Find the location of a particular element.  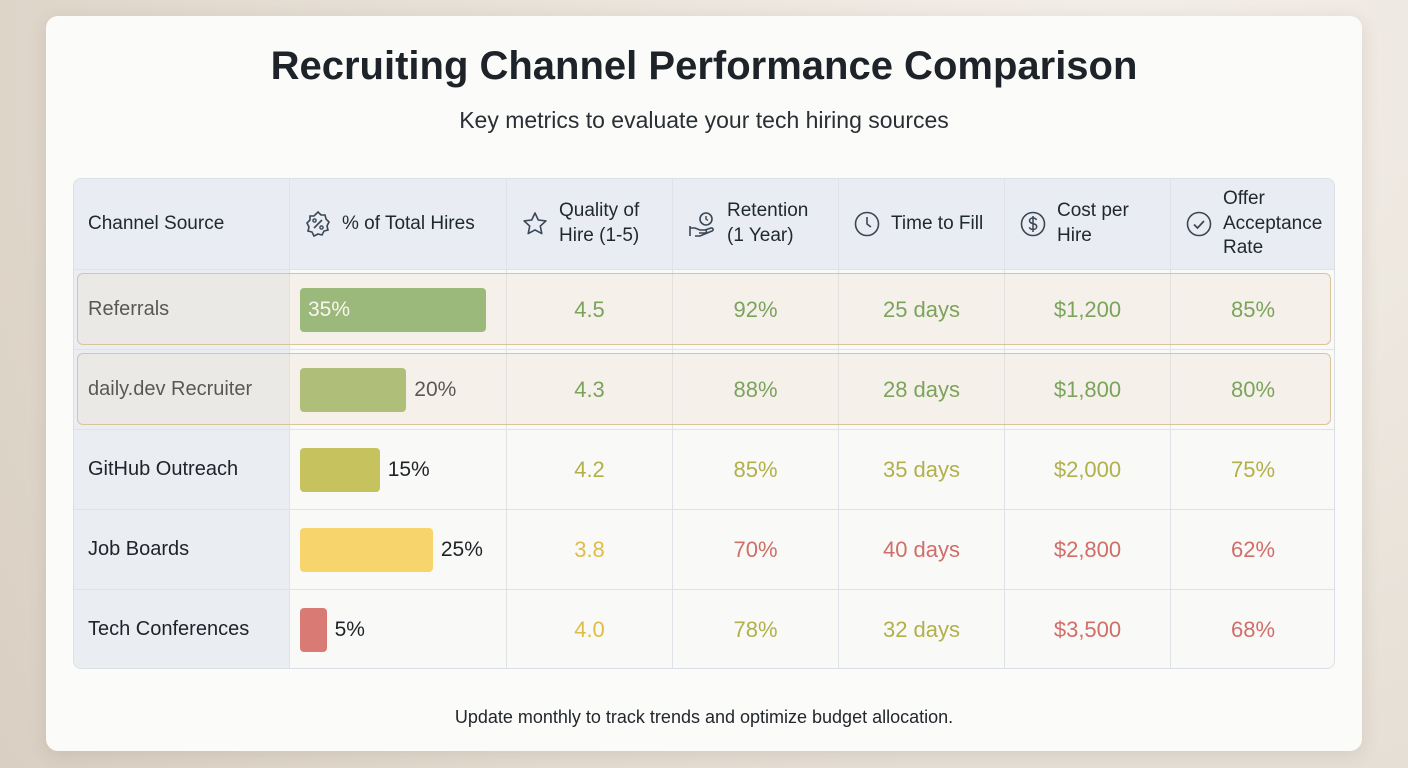

metric-cell: 4.3 is located at coordinates (590, 390).